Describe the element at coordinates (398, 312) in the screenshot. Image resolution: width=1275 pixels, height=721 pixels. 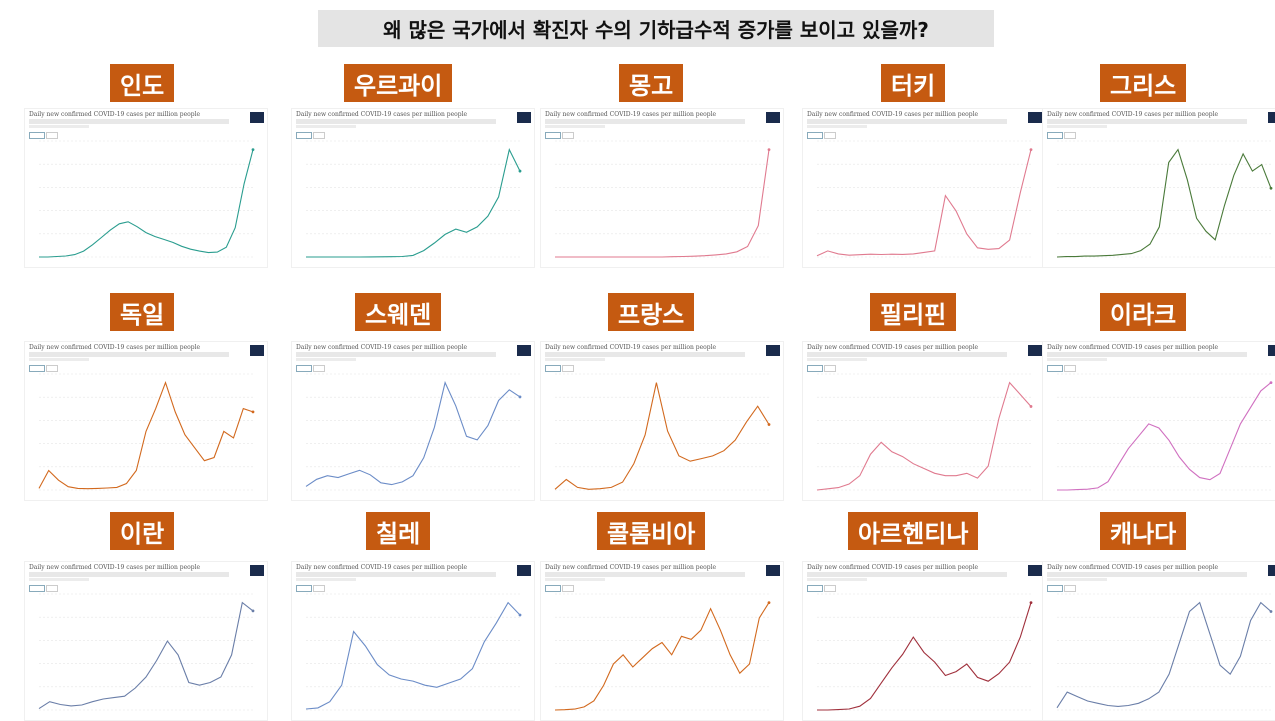
I see `country-label: 스웨덴` at that location.